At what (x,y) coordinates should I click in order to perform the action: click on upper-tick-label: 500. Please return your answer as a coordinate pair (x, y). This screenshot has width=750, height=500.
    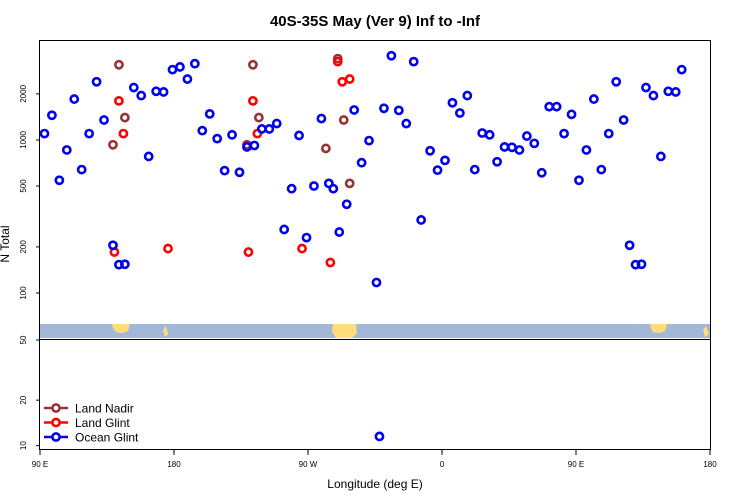
    Looking at the image, I should click on (23, 186).